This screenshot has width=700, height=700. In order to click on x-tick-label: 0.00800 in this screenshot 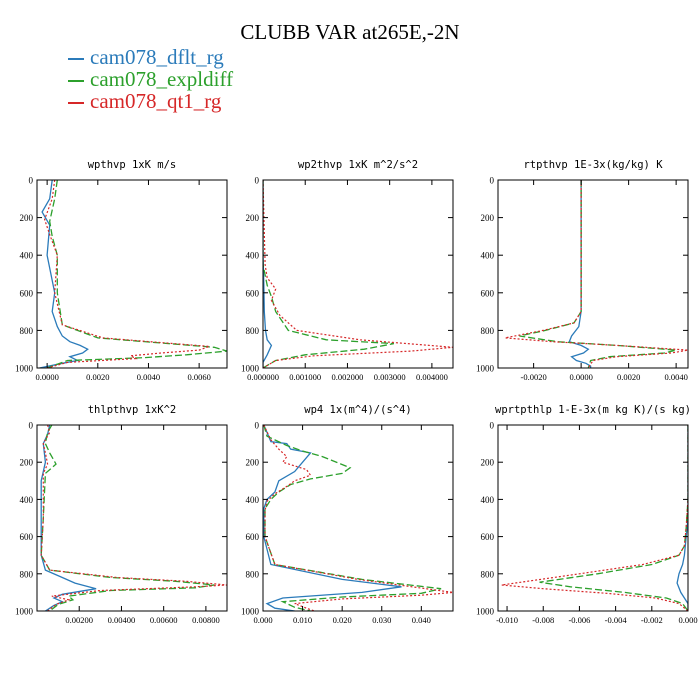, I will do `click(206, 620)`.